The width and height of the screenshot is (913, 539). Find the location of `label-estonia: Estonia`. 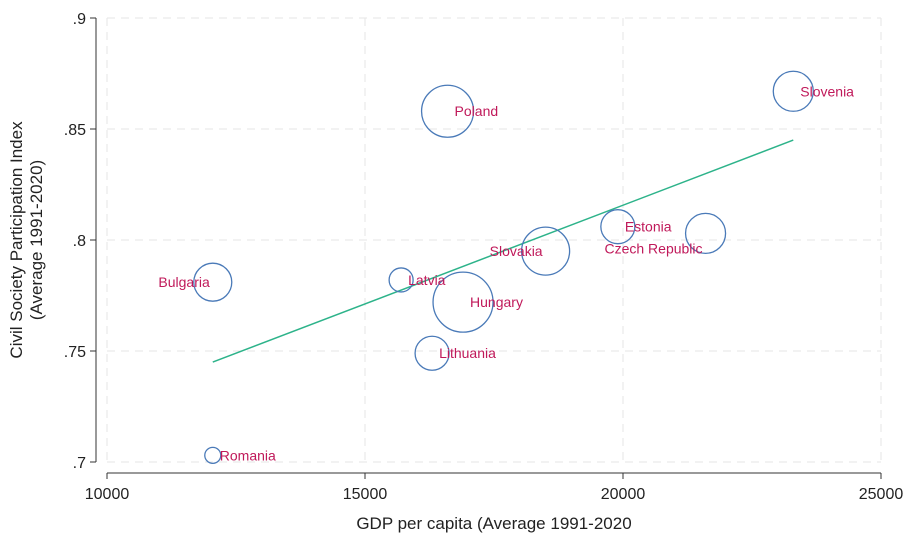

label-estonia: Estonia is located at coordinates (648, 227).